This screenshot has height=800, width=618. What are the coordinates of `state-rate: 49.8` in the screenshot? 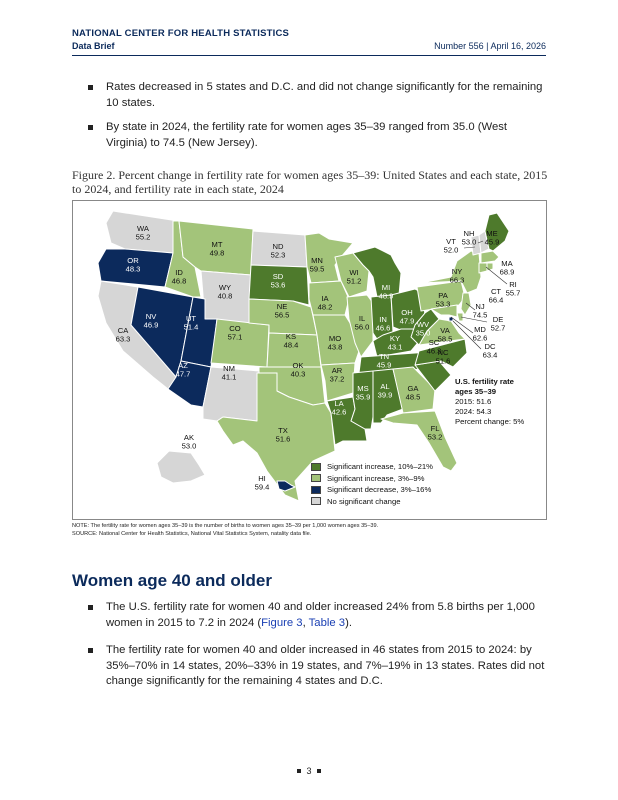 It's located at (217, 253).